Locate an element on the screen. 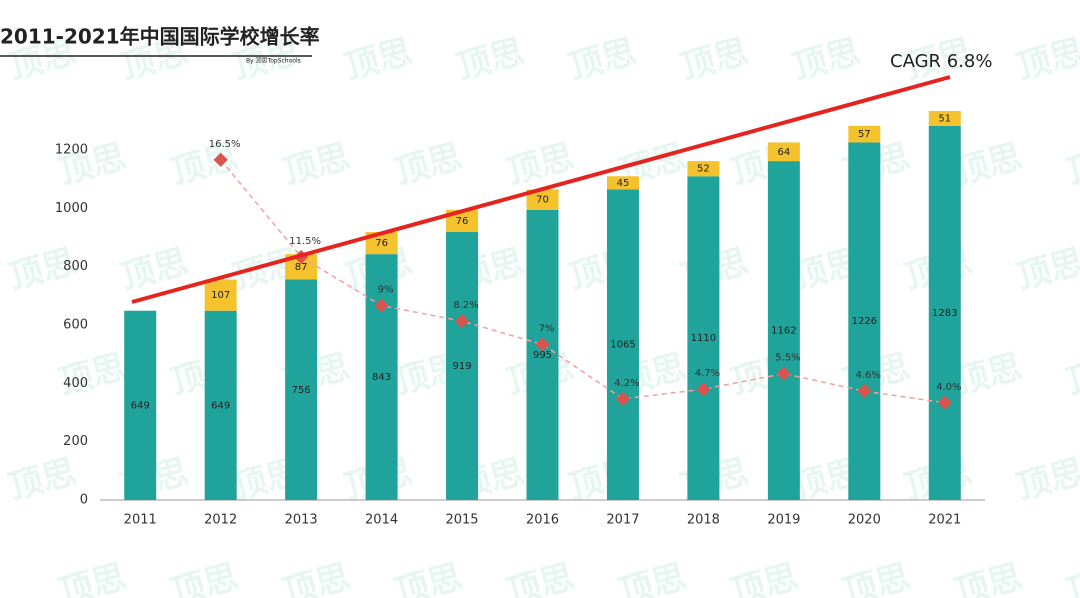 The image size is (1080, 598). cagr-annotation: CAGR 6.8% is located at coordinates (941, 61).